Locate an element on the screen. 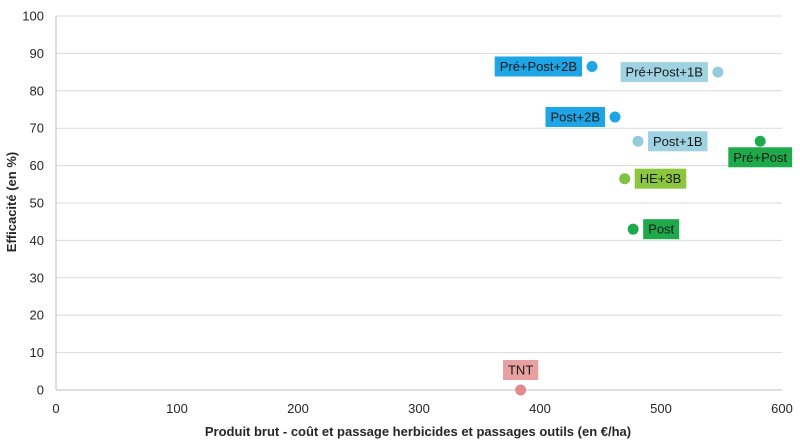 The width and height of the screenshot is (800, 445). data-label: Pré+Post+1B is located at coordinates (664, 72).